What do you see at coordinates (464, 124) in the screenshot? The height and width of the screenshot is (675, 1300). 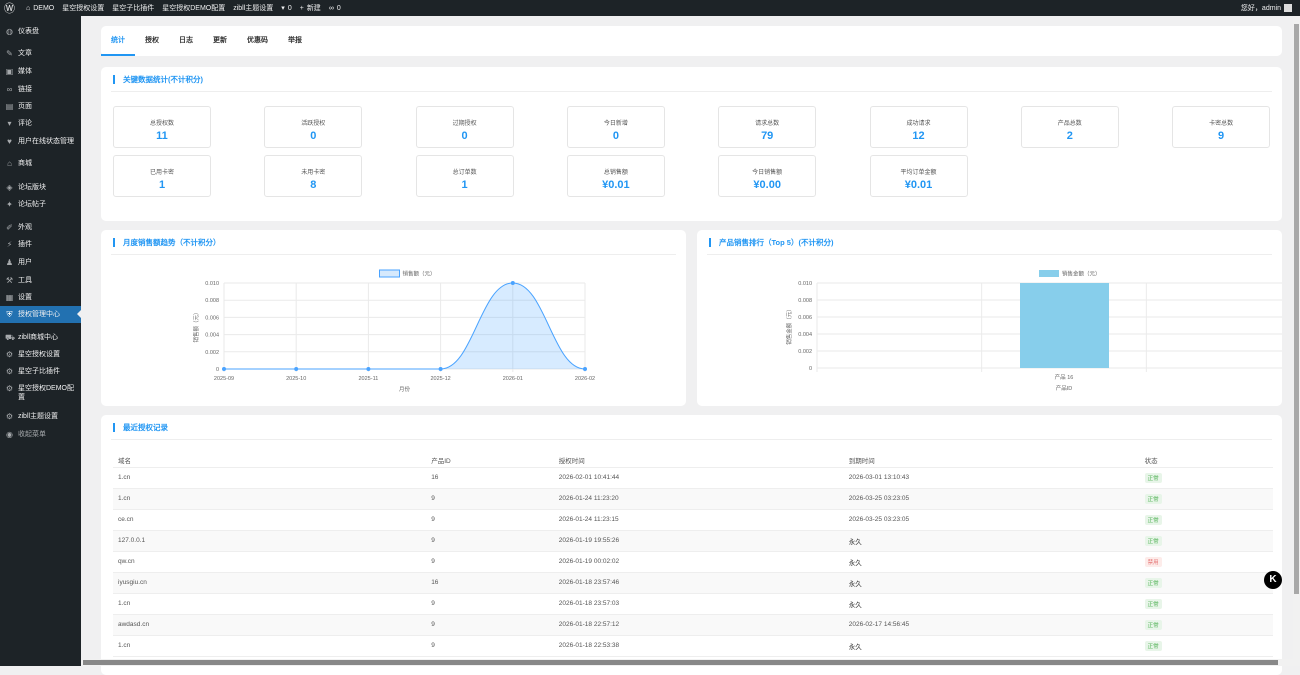 I see `stat-label: 过期授权` at bounding box center [464, 124].